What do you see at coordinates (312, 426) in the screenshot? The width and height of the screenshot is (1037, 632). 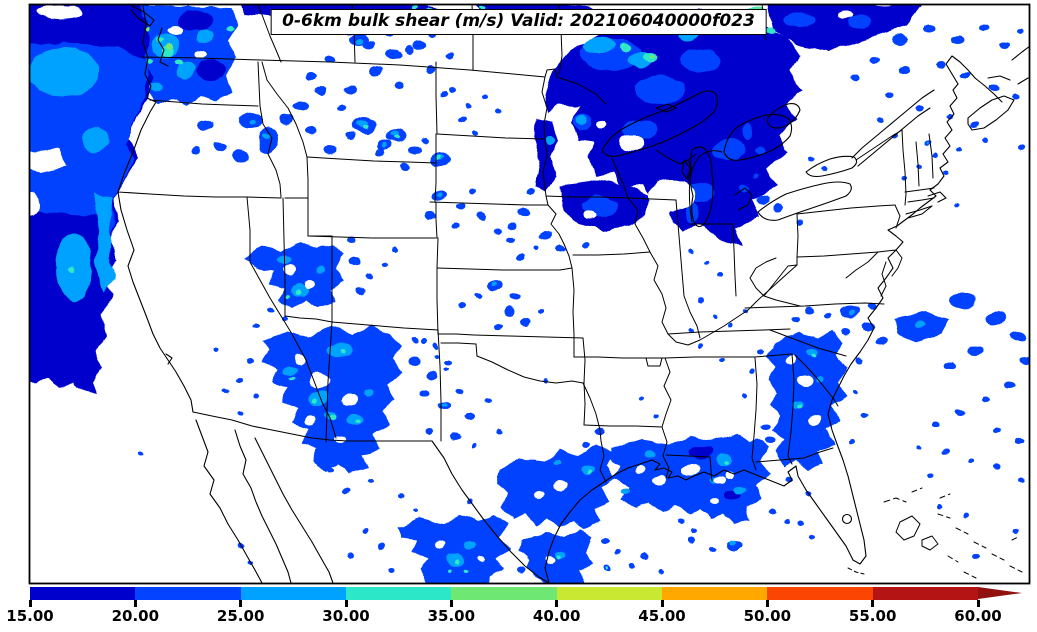 I see `us-mexico-border` at bounding box center [312, 426].